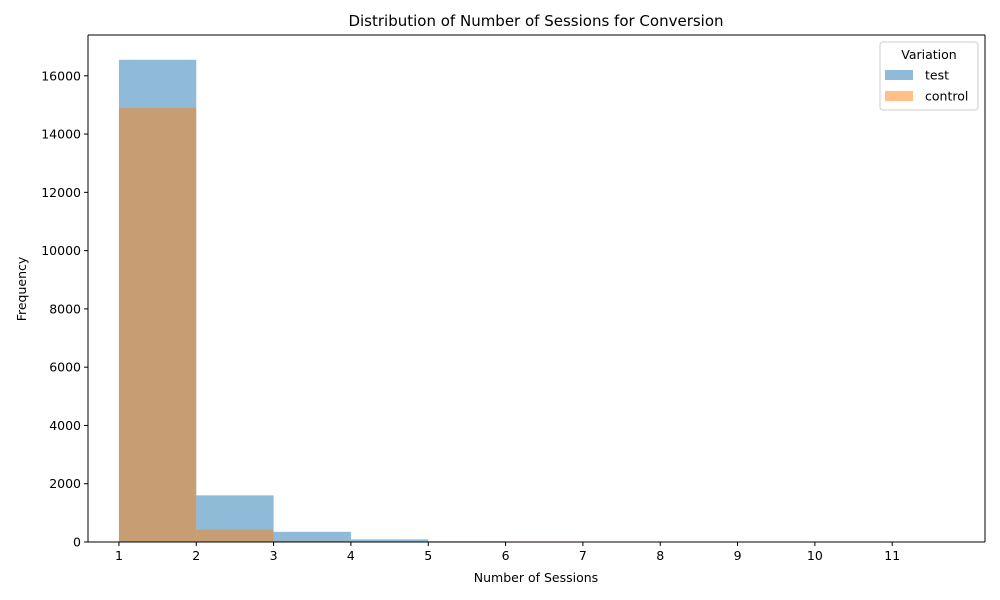  I want to click on y-tick-label: 0, so click(77, 542).